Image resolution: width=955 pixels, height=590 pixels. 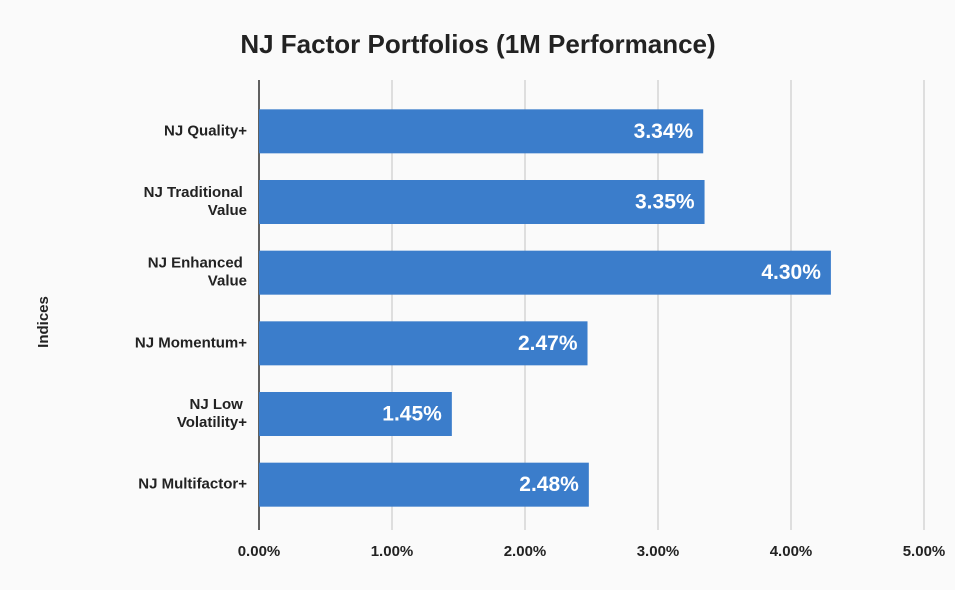 I want to click on x-tick-label: 5.00%, so click(x=924, y=551).